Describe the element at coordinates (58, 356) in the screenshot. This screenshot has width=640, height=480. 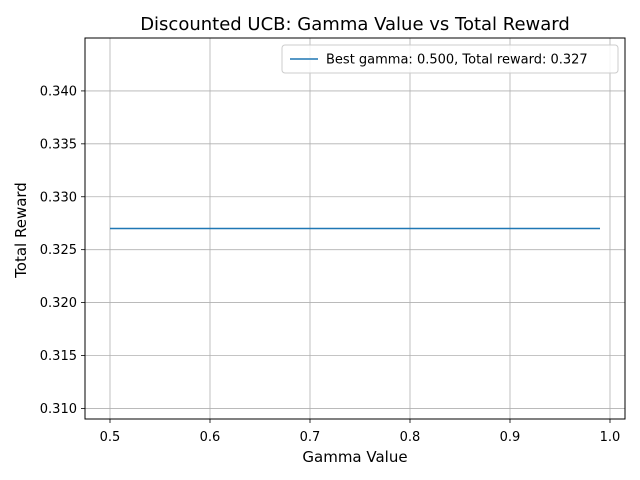
I see `y-tick-label: 0.315` at that location.